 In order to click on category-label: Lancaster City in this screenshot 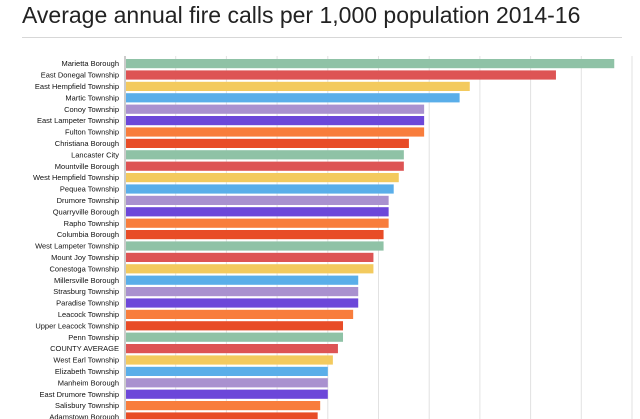, I will do `click(95, 154)`.